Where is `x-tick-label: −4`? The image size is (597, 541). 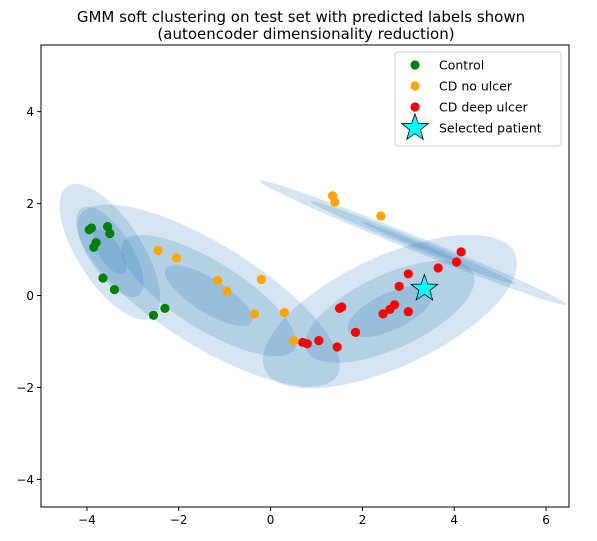
x-tick-label: −4 is located at coordinates (87, 520).